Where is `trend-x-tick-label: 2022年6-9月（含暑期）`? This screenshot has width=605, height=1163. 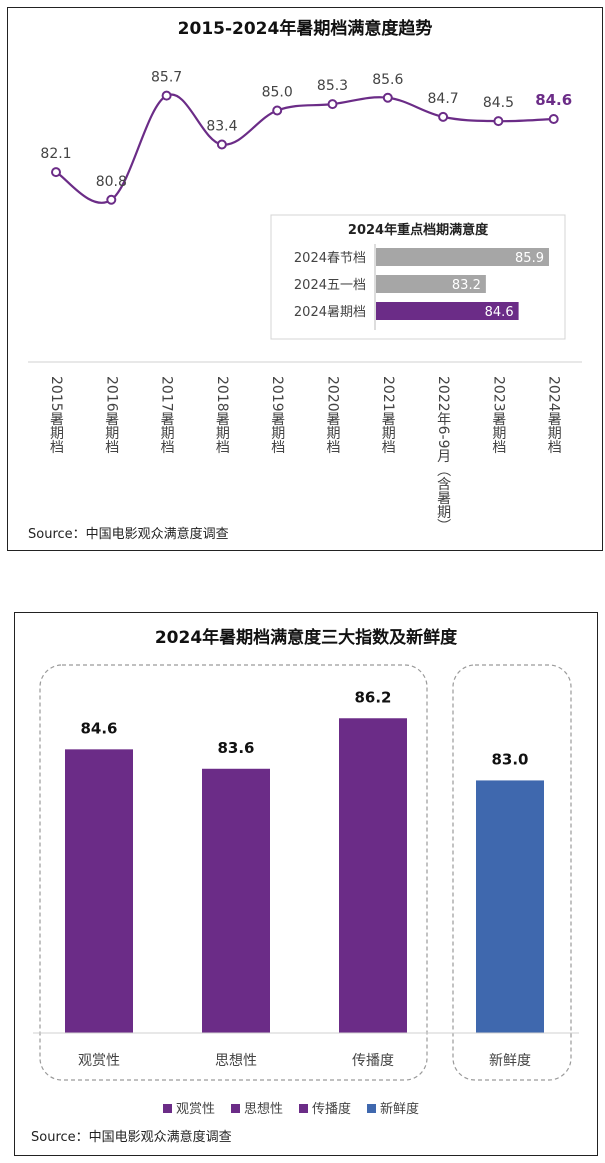 trend-x-tick-label: 2022年6-9月（含暑期） is located at coordinates (443, 454).